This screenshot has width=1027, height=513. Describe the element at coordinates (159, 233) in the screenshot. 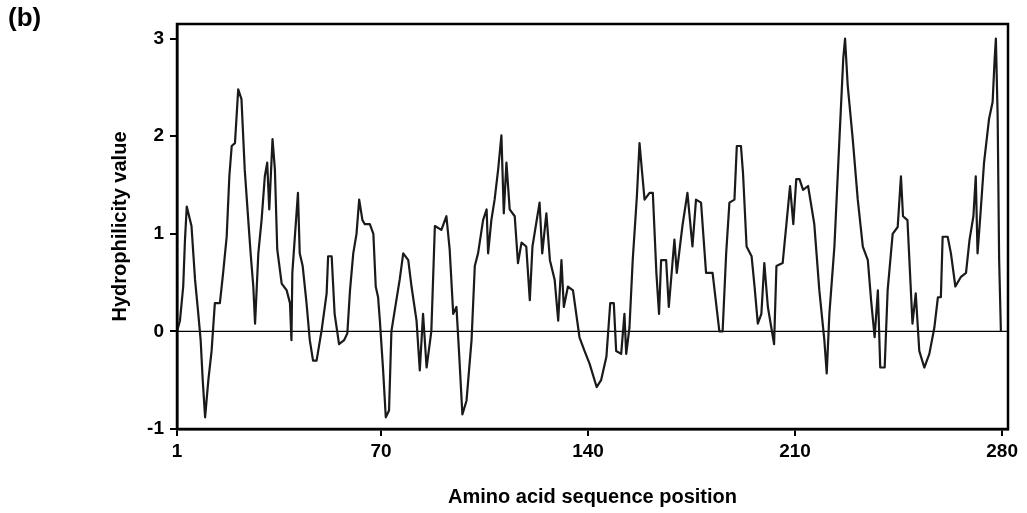

I see `y-tick-label: 1` at that location.